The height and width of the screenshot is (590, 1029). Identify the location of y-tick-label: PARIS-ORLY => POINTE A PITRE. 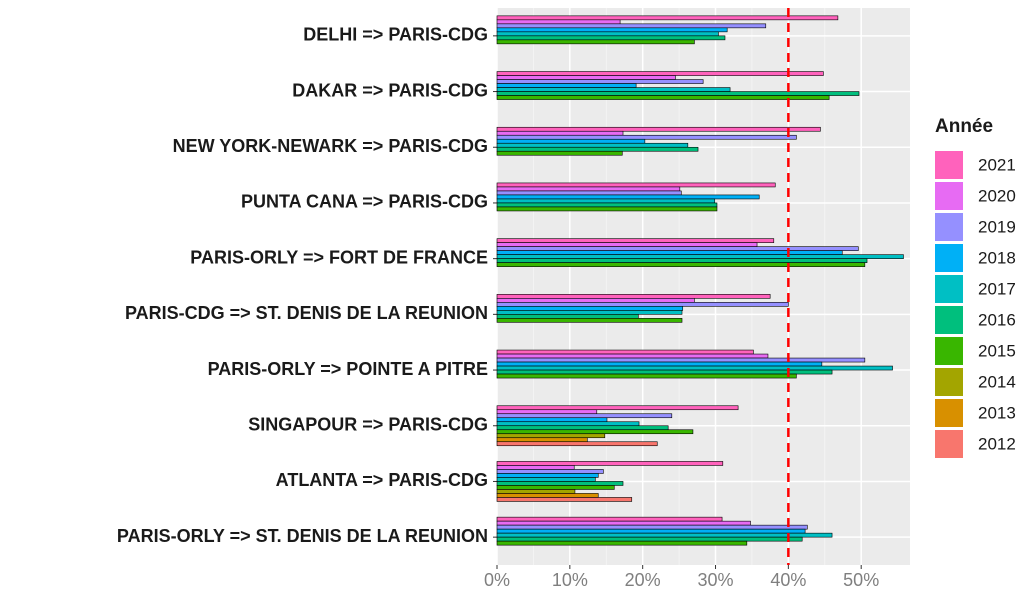
(348, 369).